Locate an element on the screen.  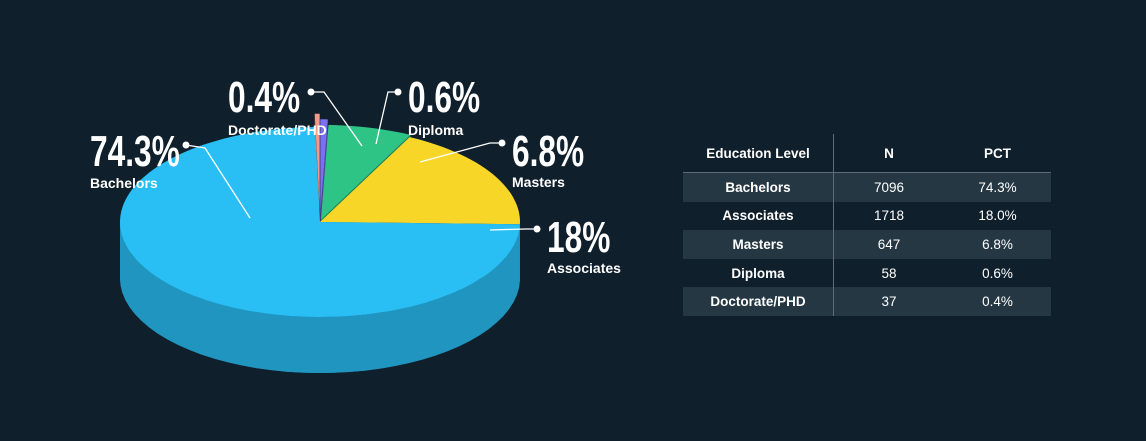
percent-label-doctorate-phd: 0.4% is located at coordinates (264, 97).